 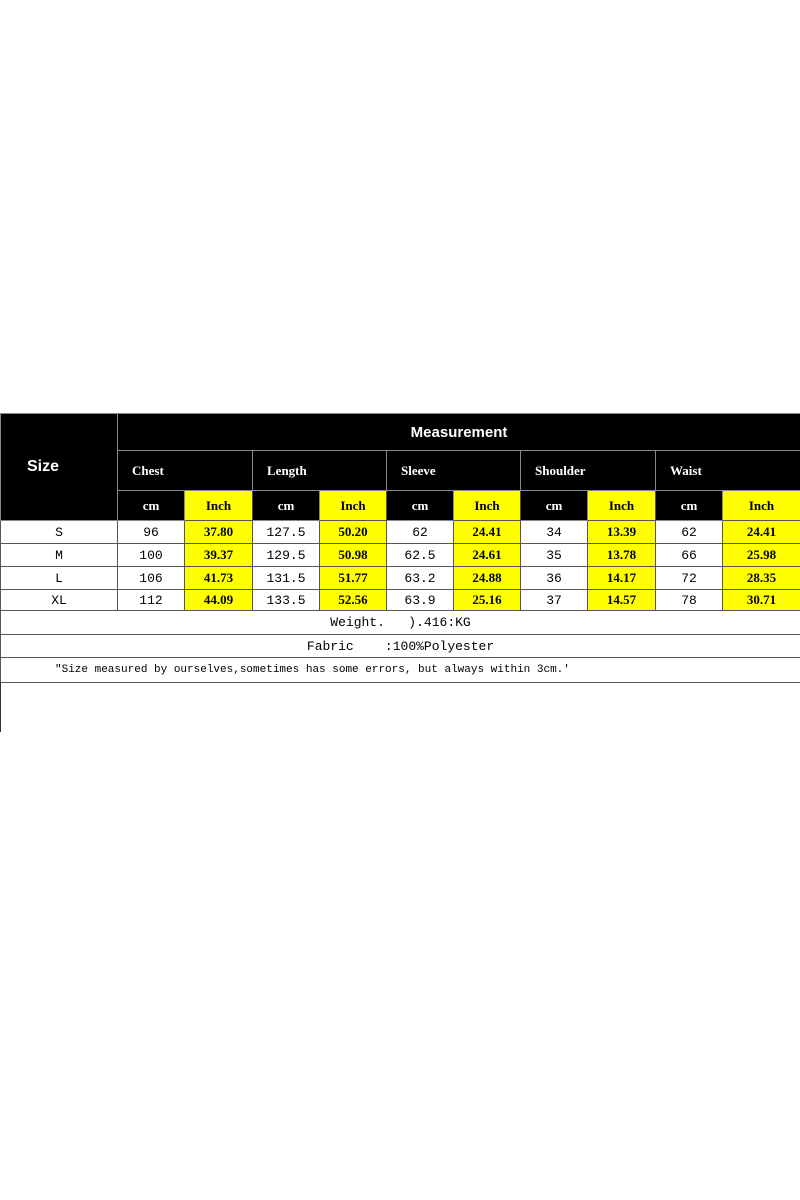 I want to click on cm-value: 96, so click(x=151, y=532).